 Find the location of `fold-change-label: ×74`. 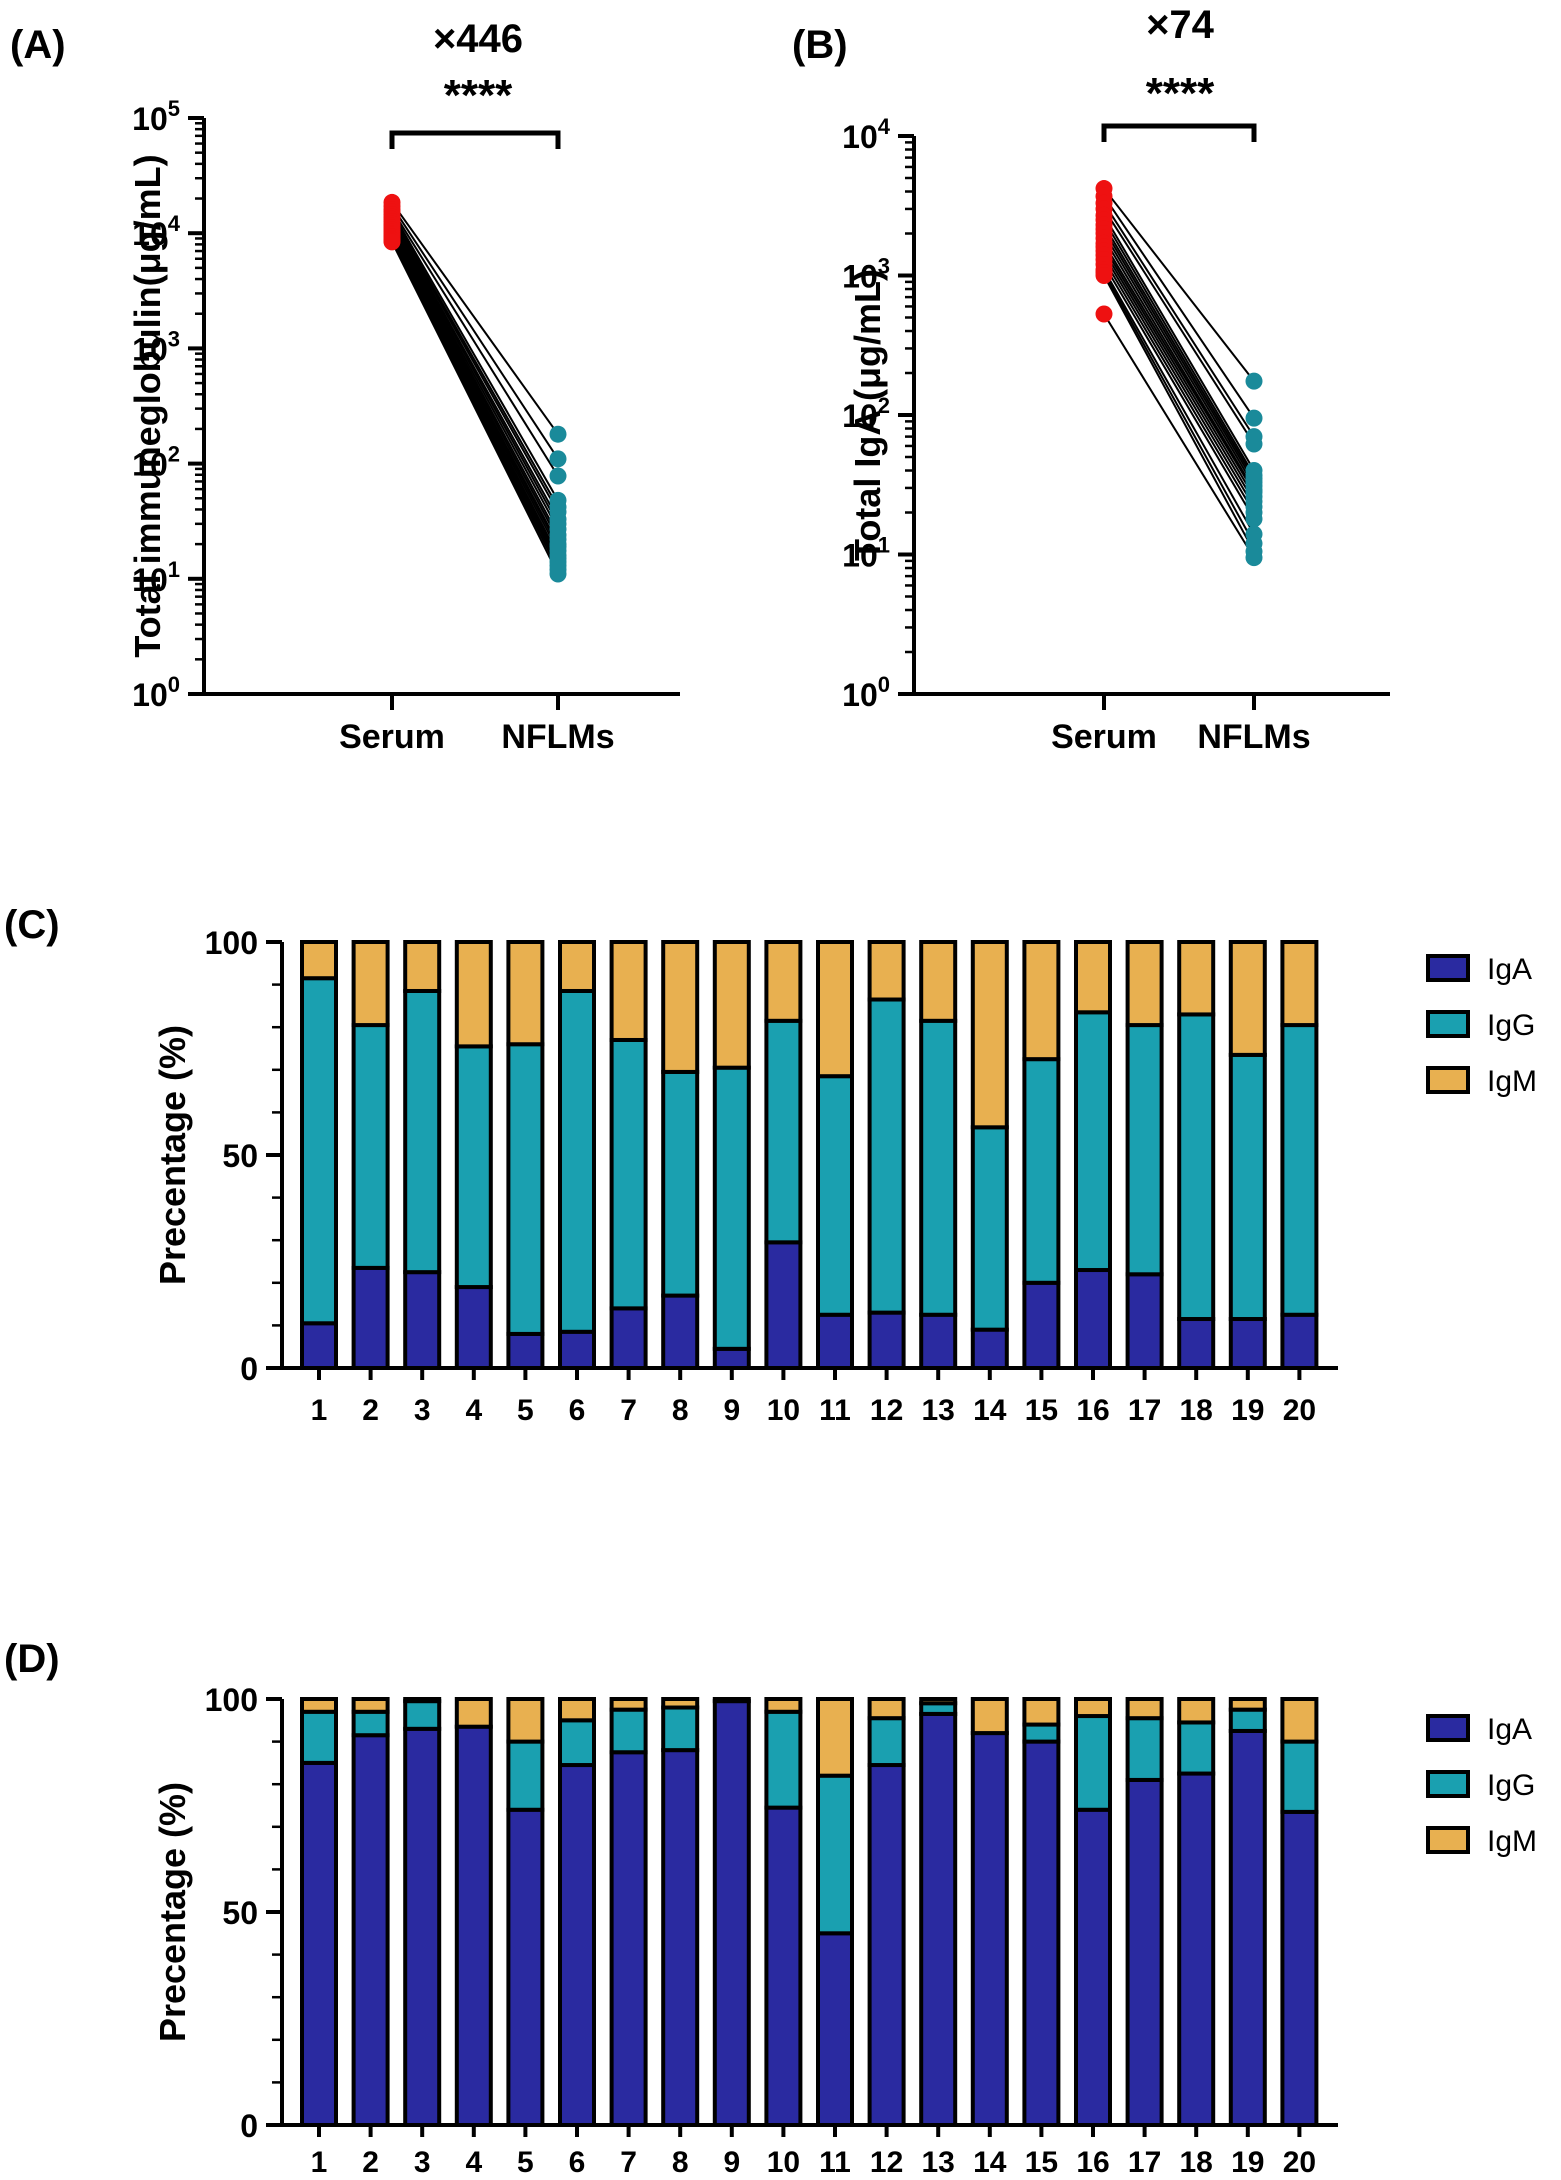

fold-change-label: ×74 is located at coordinates (1180, 25).